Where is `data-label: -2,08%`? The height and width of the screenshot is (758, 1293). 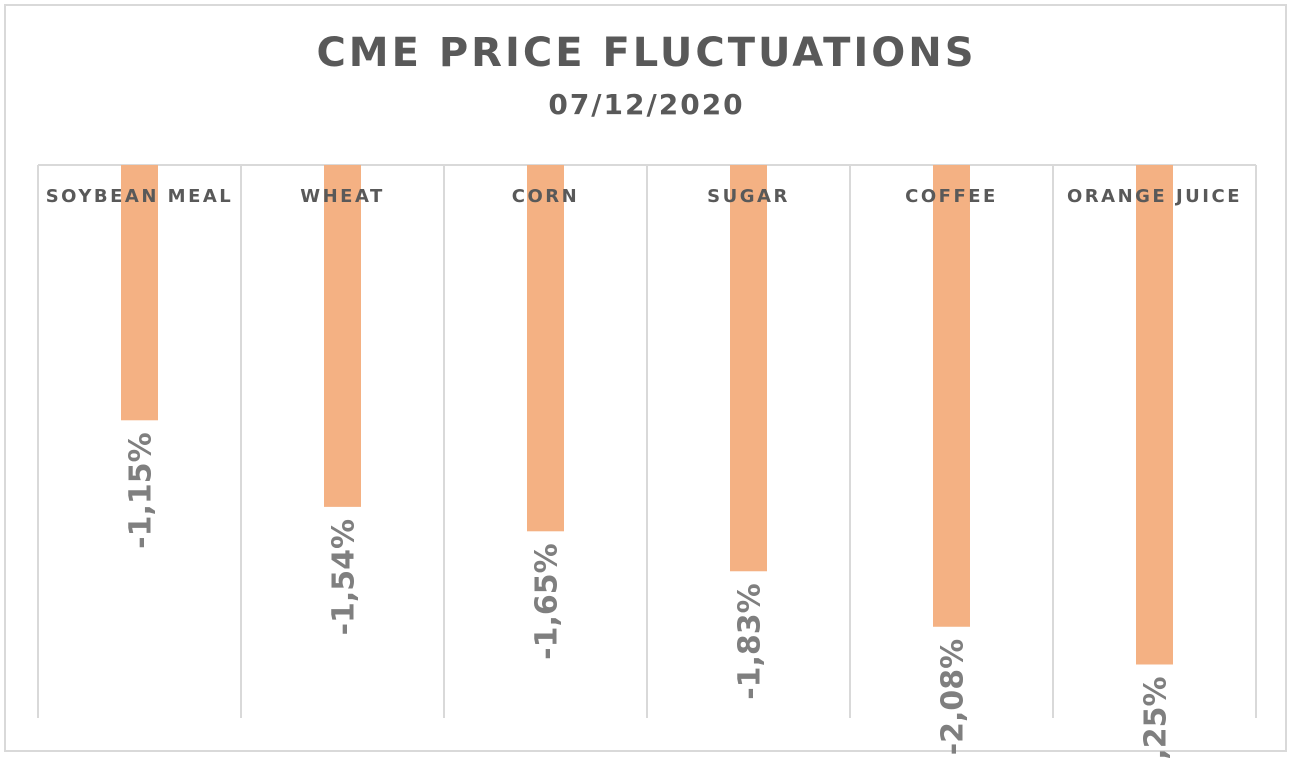 data-label: -2,08% is located at coordinates (953, 697).